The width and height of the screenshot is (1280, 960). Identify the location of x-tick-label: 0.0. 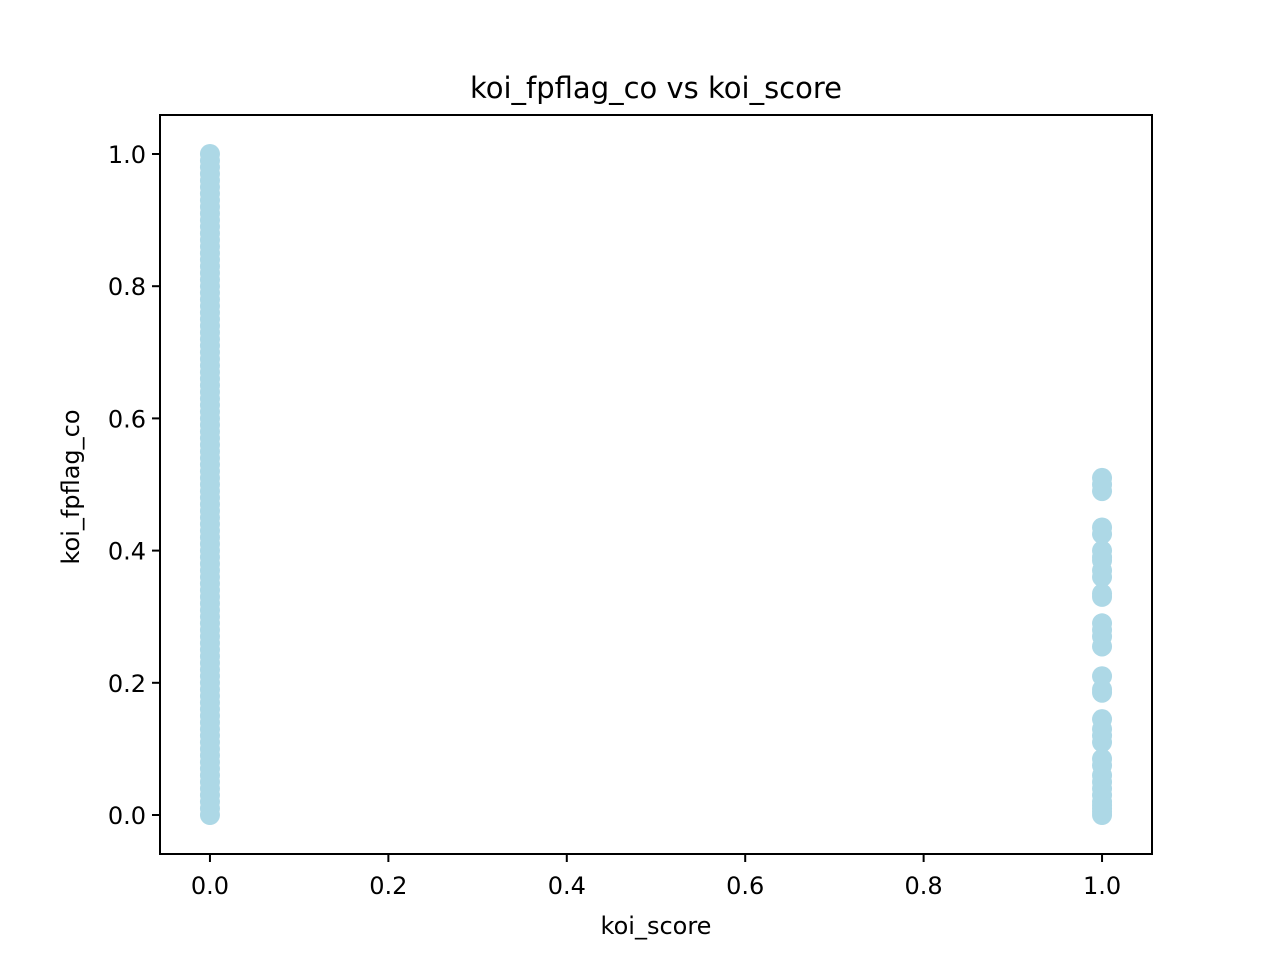
(210, 886).